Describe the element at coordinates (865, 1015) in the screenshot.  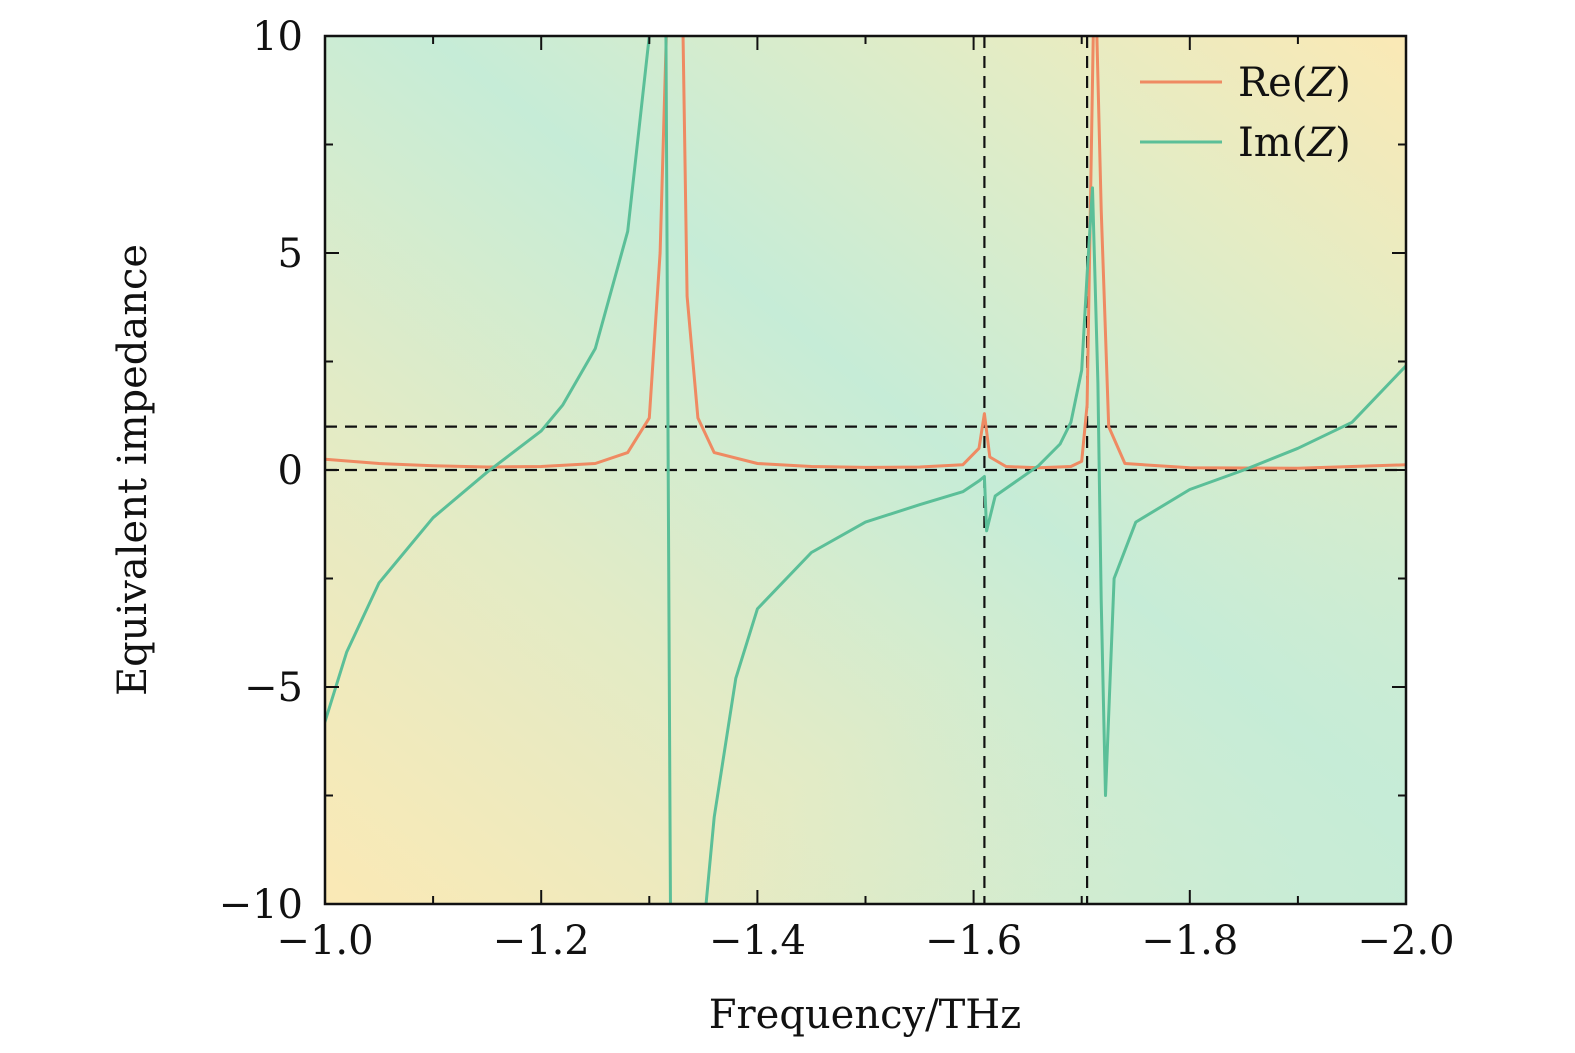
I see `x-axis-title: Frequency/THz` at that location.